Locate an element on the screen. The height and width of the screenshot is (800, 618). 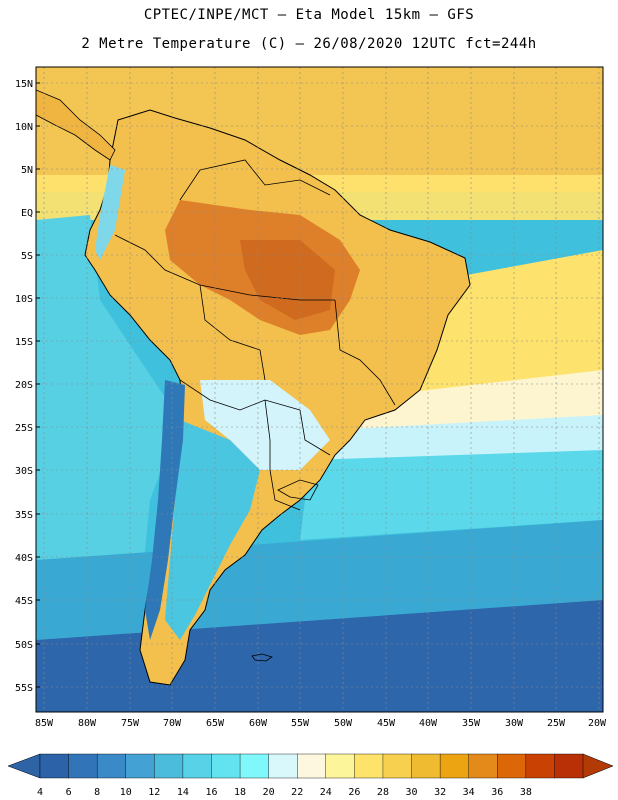
lat-label: 45S is located at coordinates (24, 601).